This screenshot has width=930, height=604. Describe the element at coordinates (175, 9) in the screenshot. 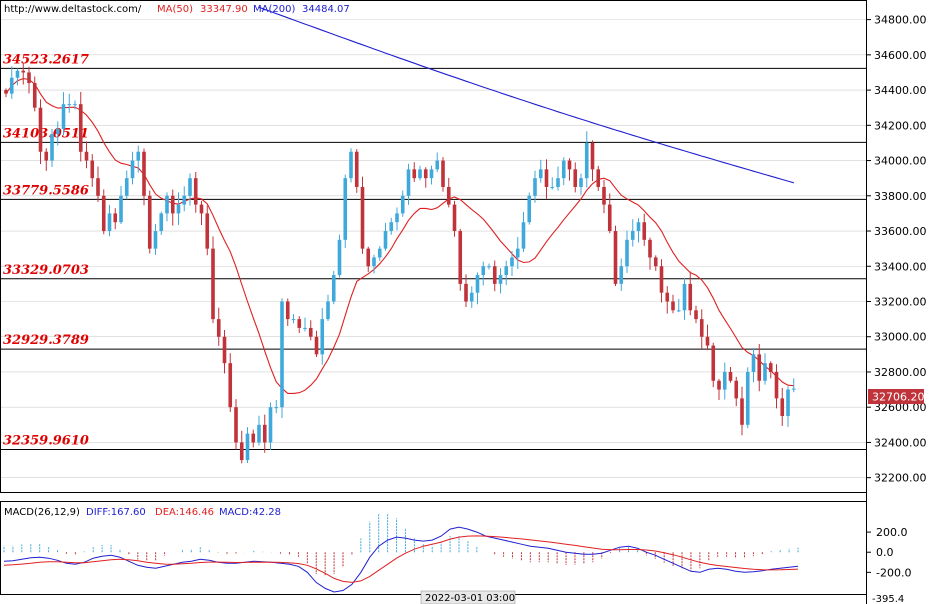

I see `ma50-label: MA(50)` at that location.